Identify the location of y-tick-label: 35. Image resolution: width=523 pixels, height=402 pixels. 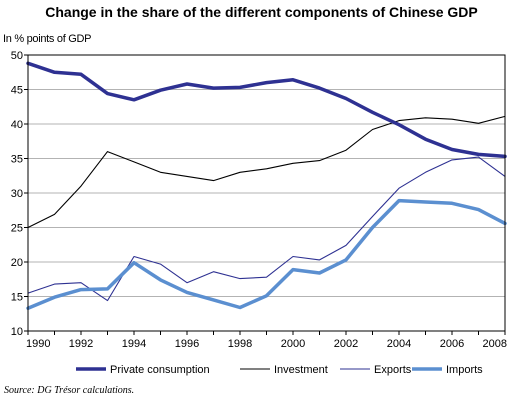
(17, 160).